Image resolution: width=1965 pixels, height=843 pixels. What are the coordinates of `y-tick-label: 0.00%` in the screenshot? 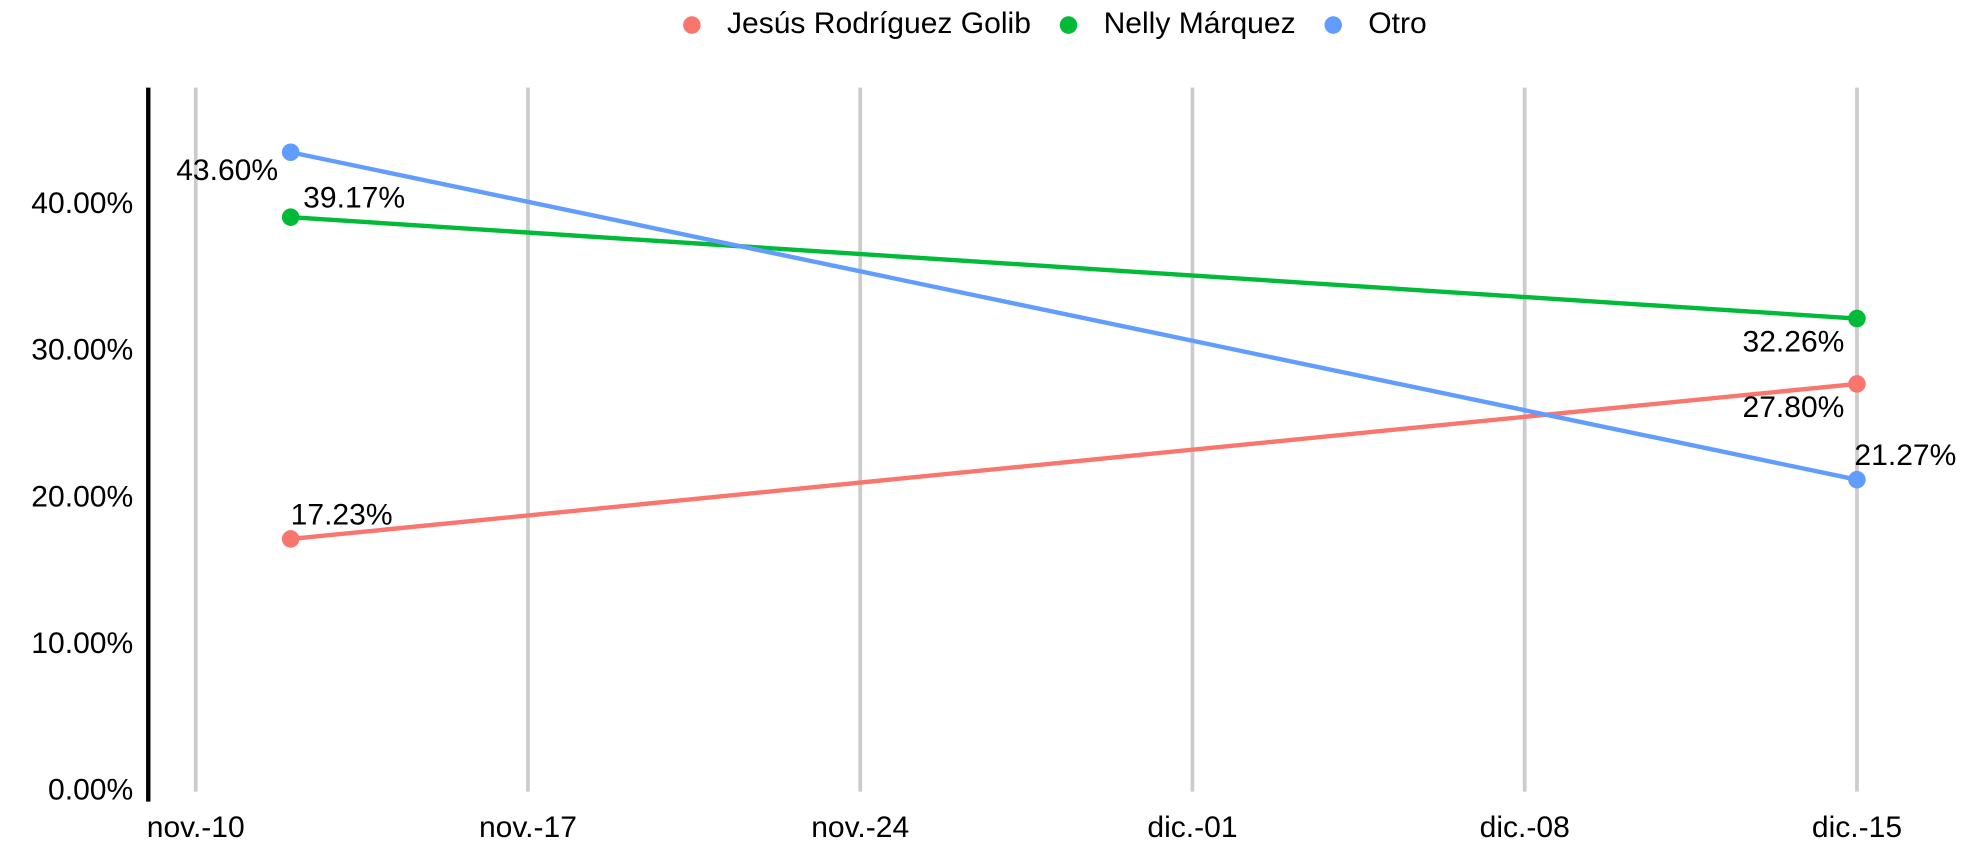 It's located at (90, 790).